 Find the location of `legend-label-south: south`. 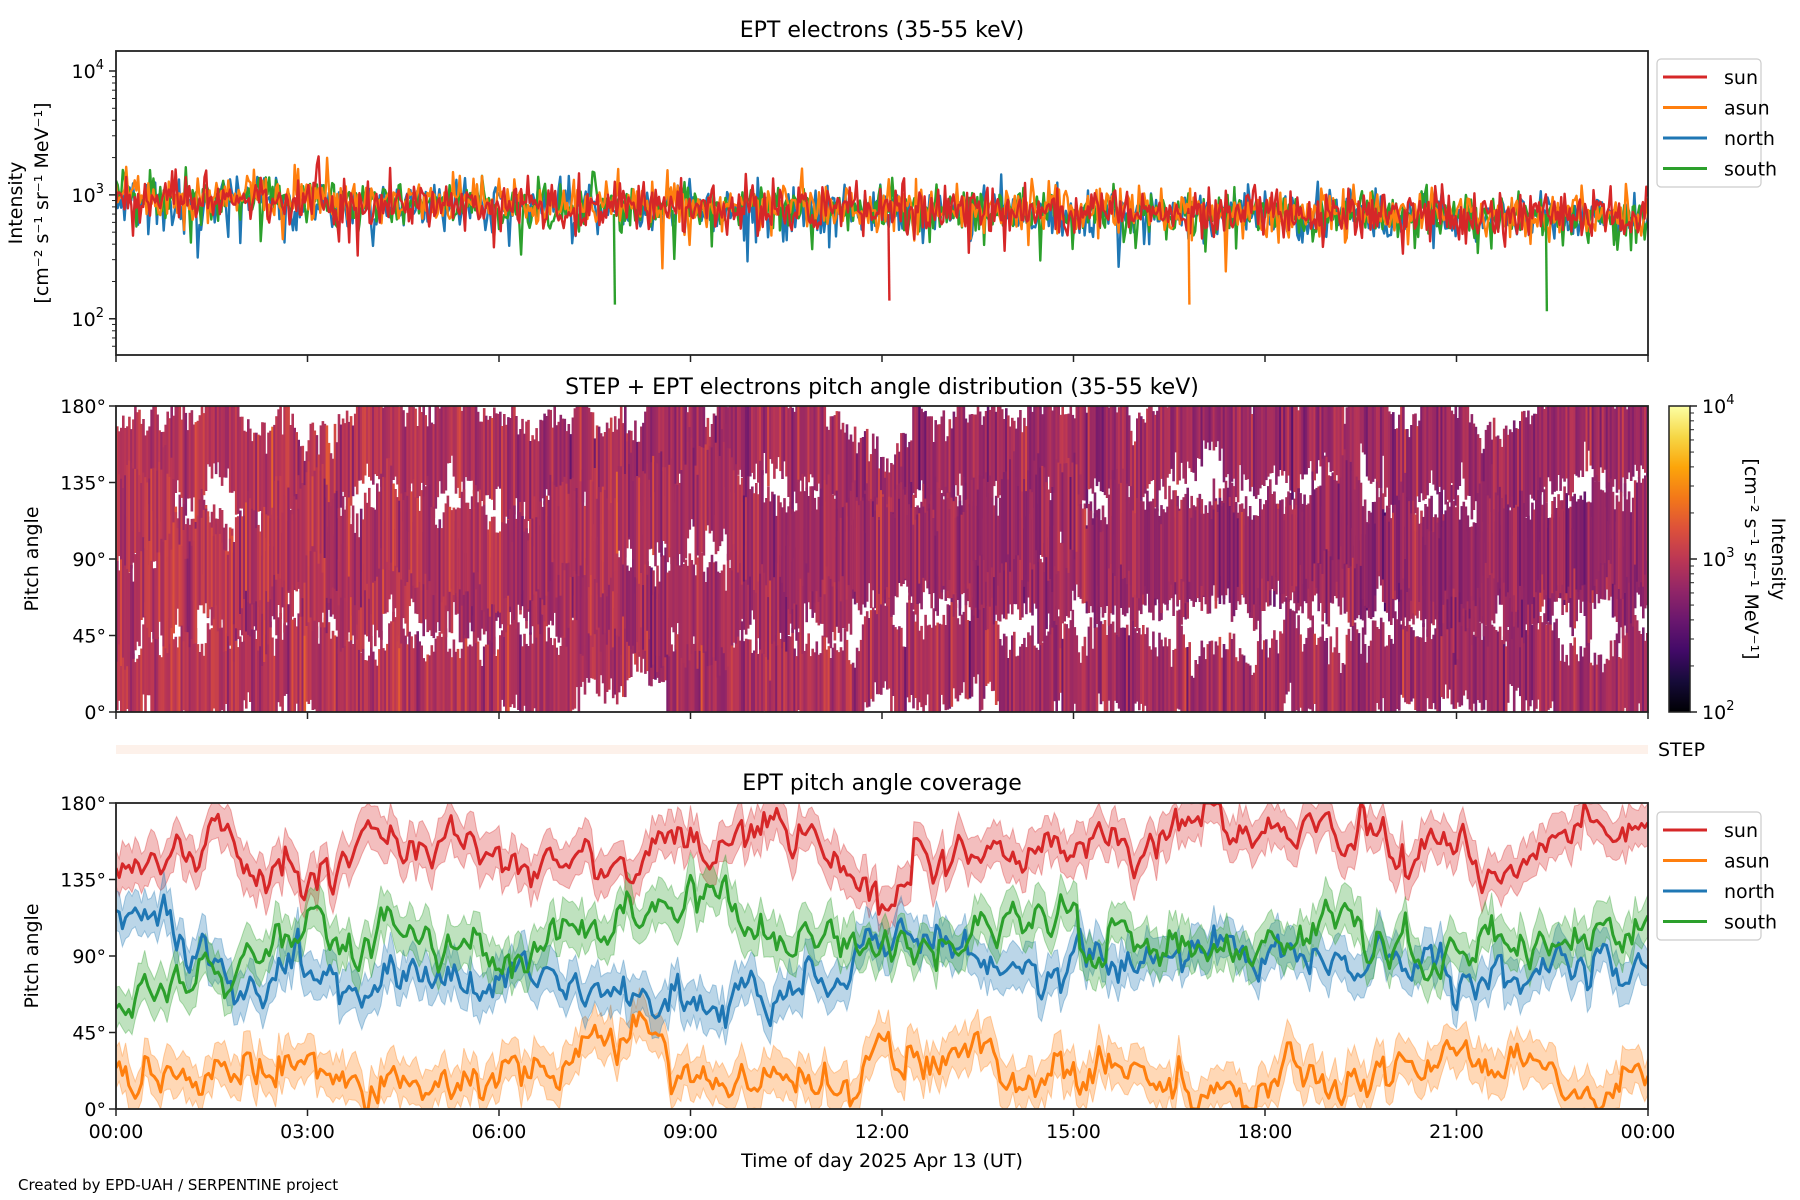

legend-label-south: south is located at coordinates (1750, 923).